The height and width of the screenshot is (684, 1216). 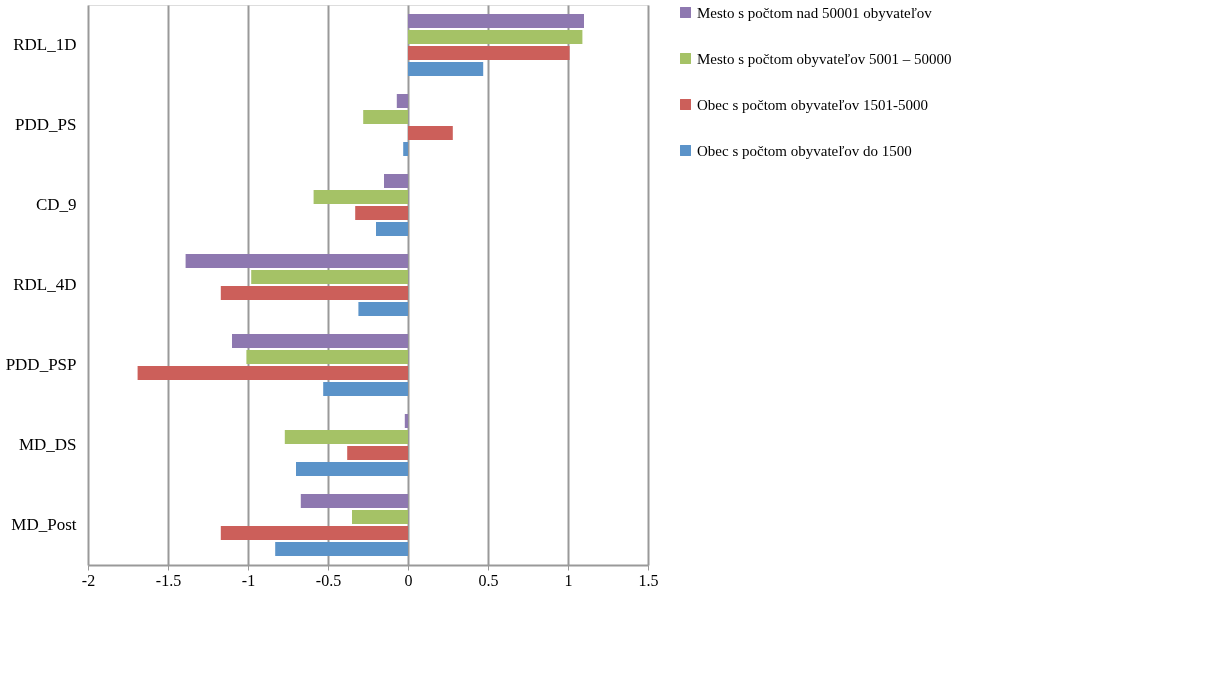 What do you see at coordinates (815, 12) in the screenshot?
I see `legend-label: Mesto s počtom nad 50001 obyvateľov` at bounding box center [815, 12].